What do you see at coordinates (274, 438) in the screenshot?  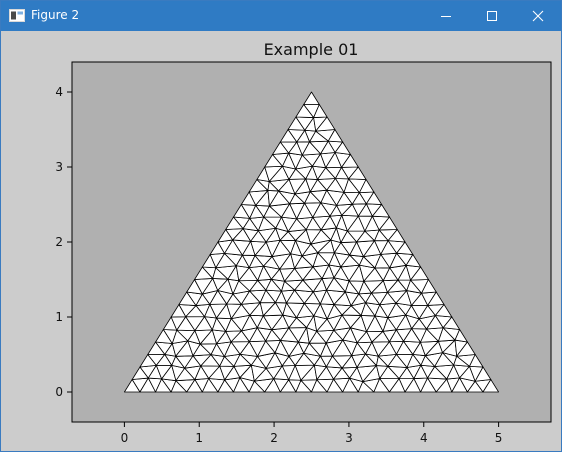 I see `x-tick-label: 2` at bounding box center [274, 438].